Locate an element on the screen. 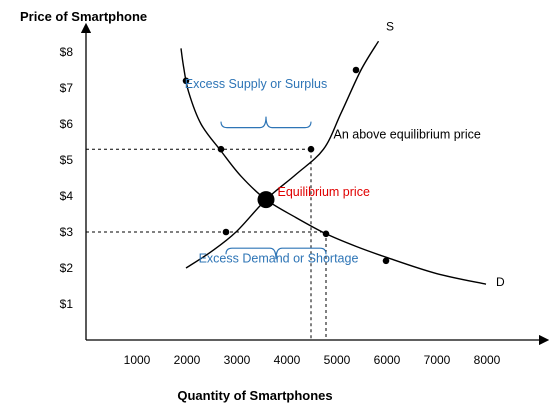 The width and height of the screenshot is (555, 413). y-tick-label: $1 is located at coordinates (67, 304).